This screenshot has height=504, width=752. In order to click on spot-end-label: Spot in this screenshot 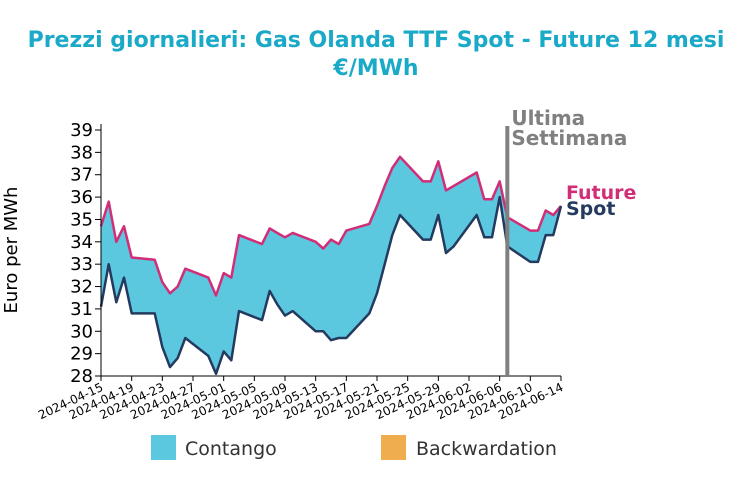, I will do `click(590, 209)`.